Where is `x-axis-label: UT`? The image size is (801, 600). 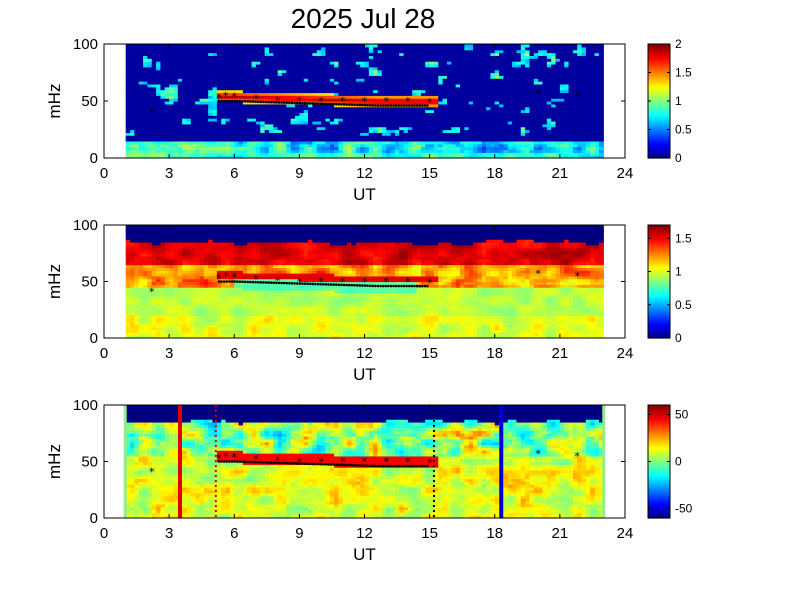
x-axis-label: UT is located at coordinates (364, 554).